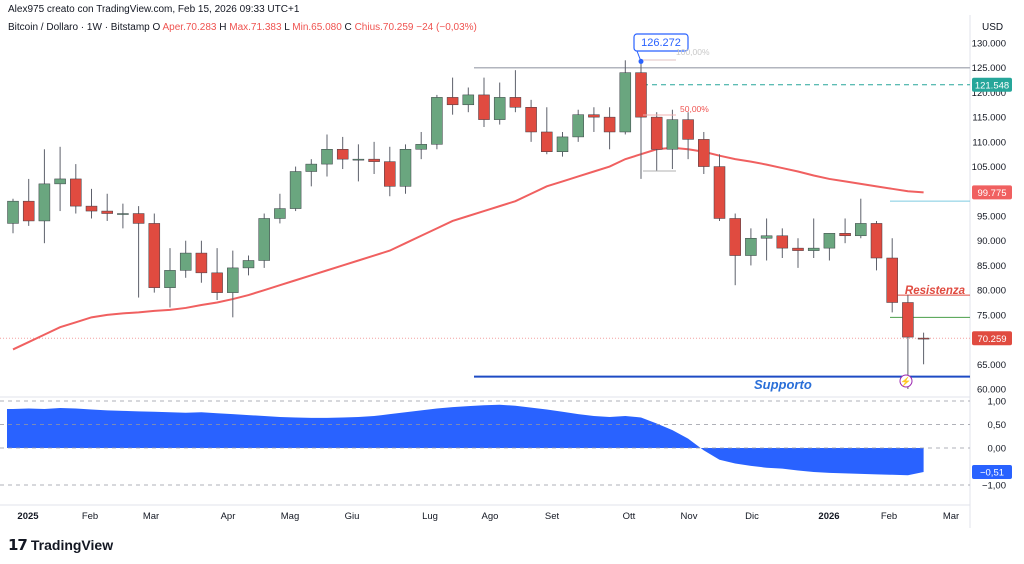  What do you see at coordinates (465, 440) in the screenshot?
I see `oscillator-area` at bounding box center [465, 440].